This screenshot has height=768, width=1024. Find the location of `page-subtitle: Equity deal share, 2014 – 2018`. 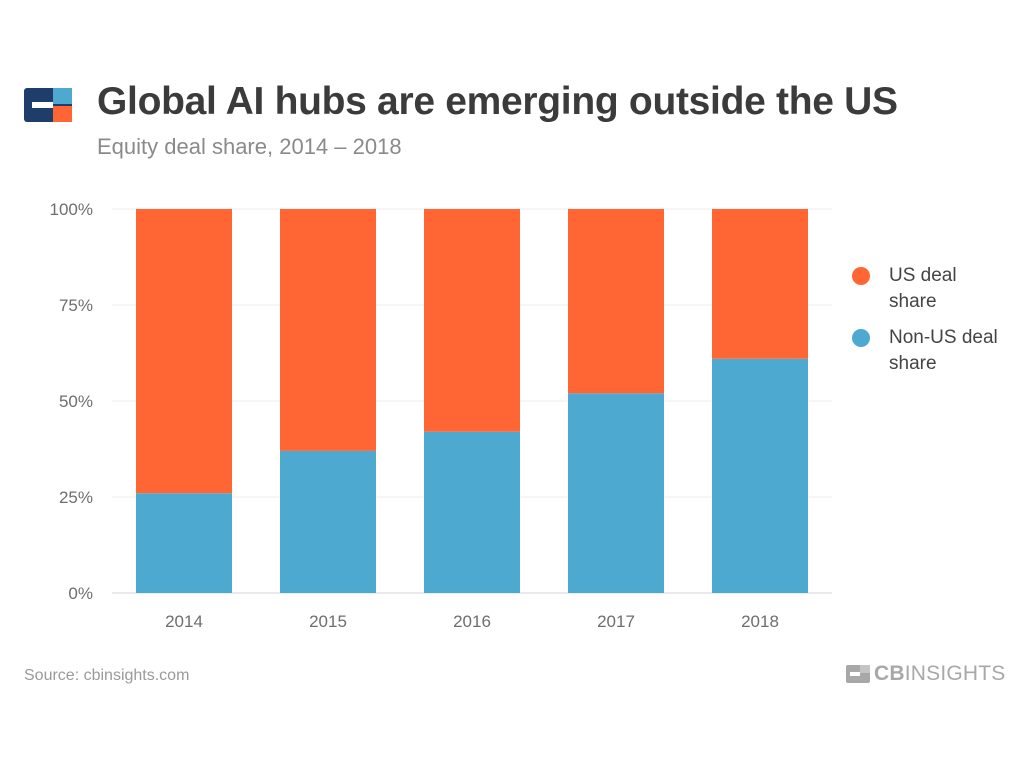

page-subtitle: Equity deal share, 2014 – 2018 is located at coordinates (249, 146).